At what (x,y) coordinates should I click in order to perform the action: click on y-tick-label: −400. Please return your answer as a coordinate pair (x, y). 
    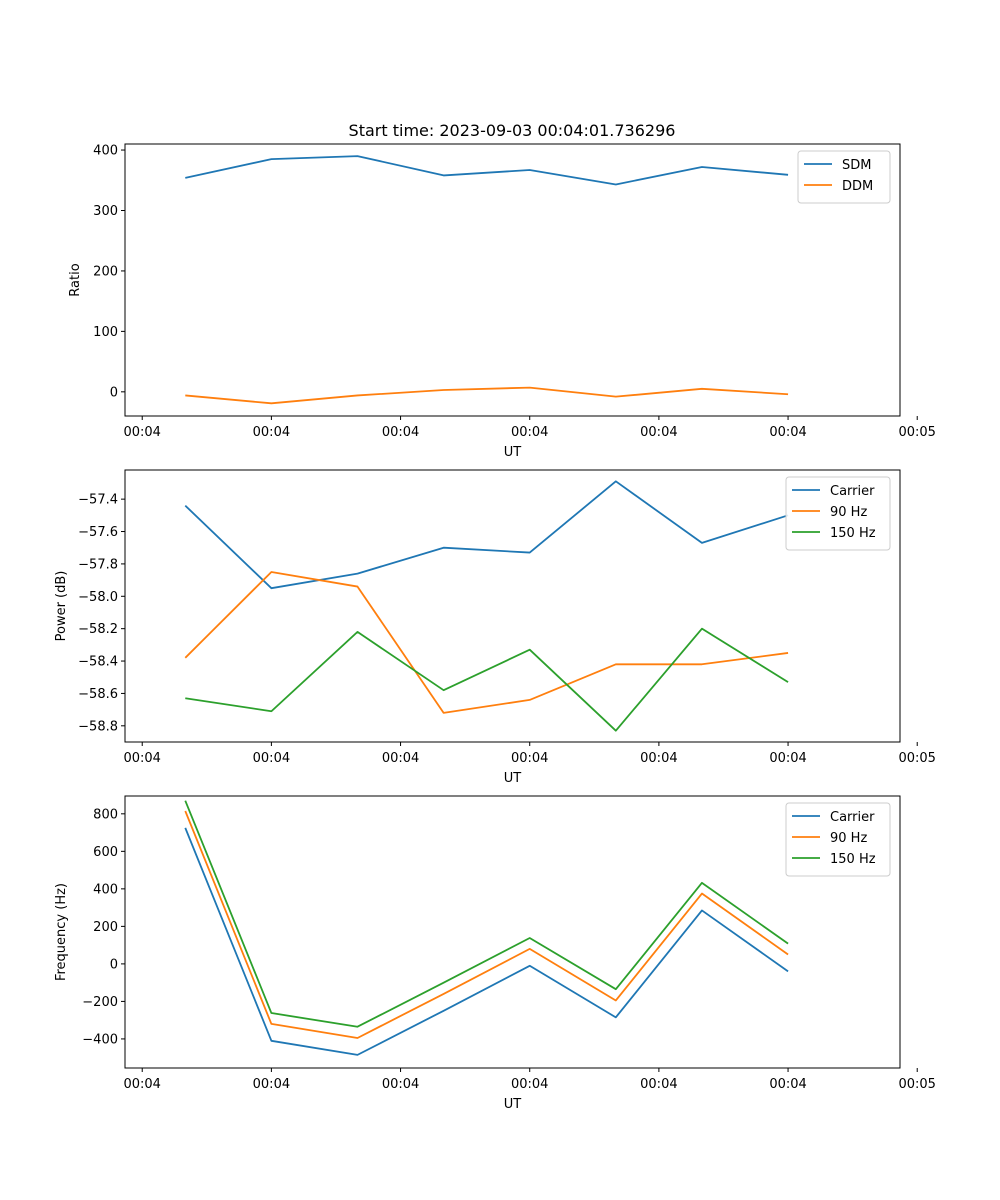
    Looking at the image, I should click on (100, 1039).